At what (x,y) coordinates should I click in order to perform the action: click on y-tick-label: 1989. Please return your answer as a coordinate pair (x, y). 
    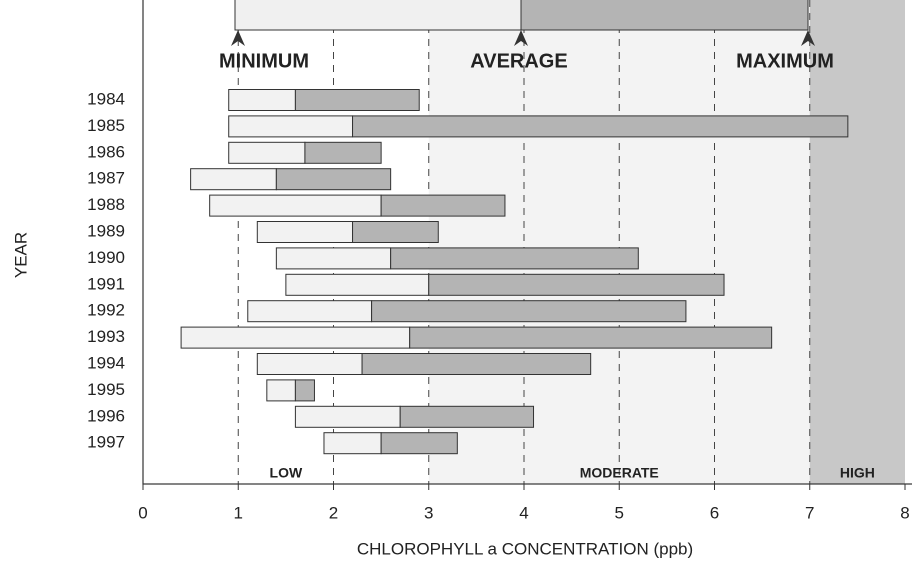
    Looking at the image, I should click on (106, 230).